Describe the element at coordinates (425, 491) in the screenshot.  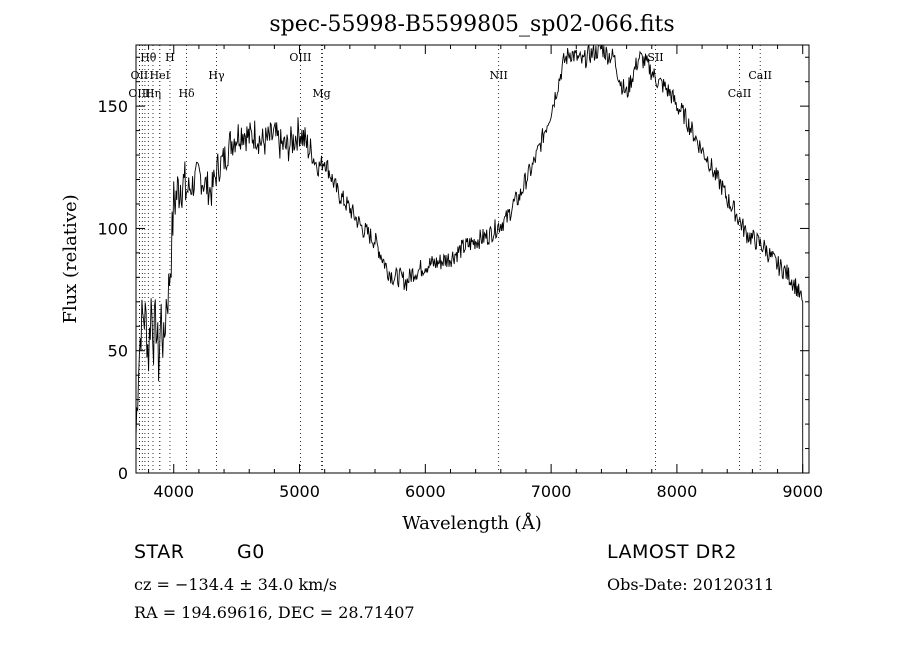
I see `x-tick-label-2: 6000` at that location.